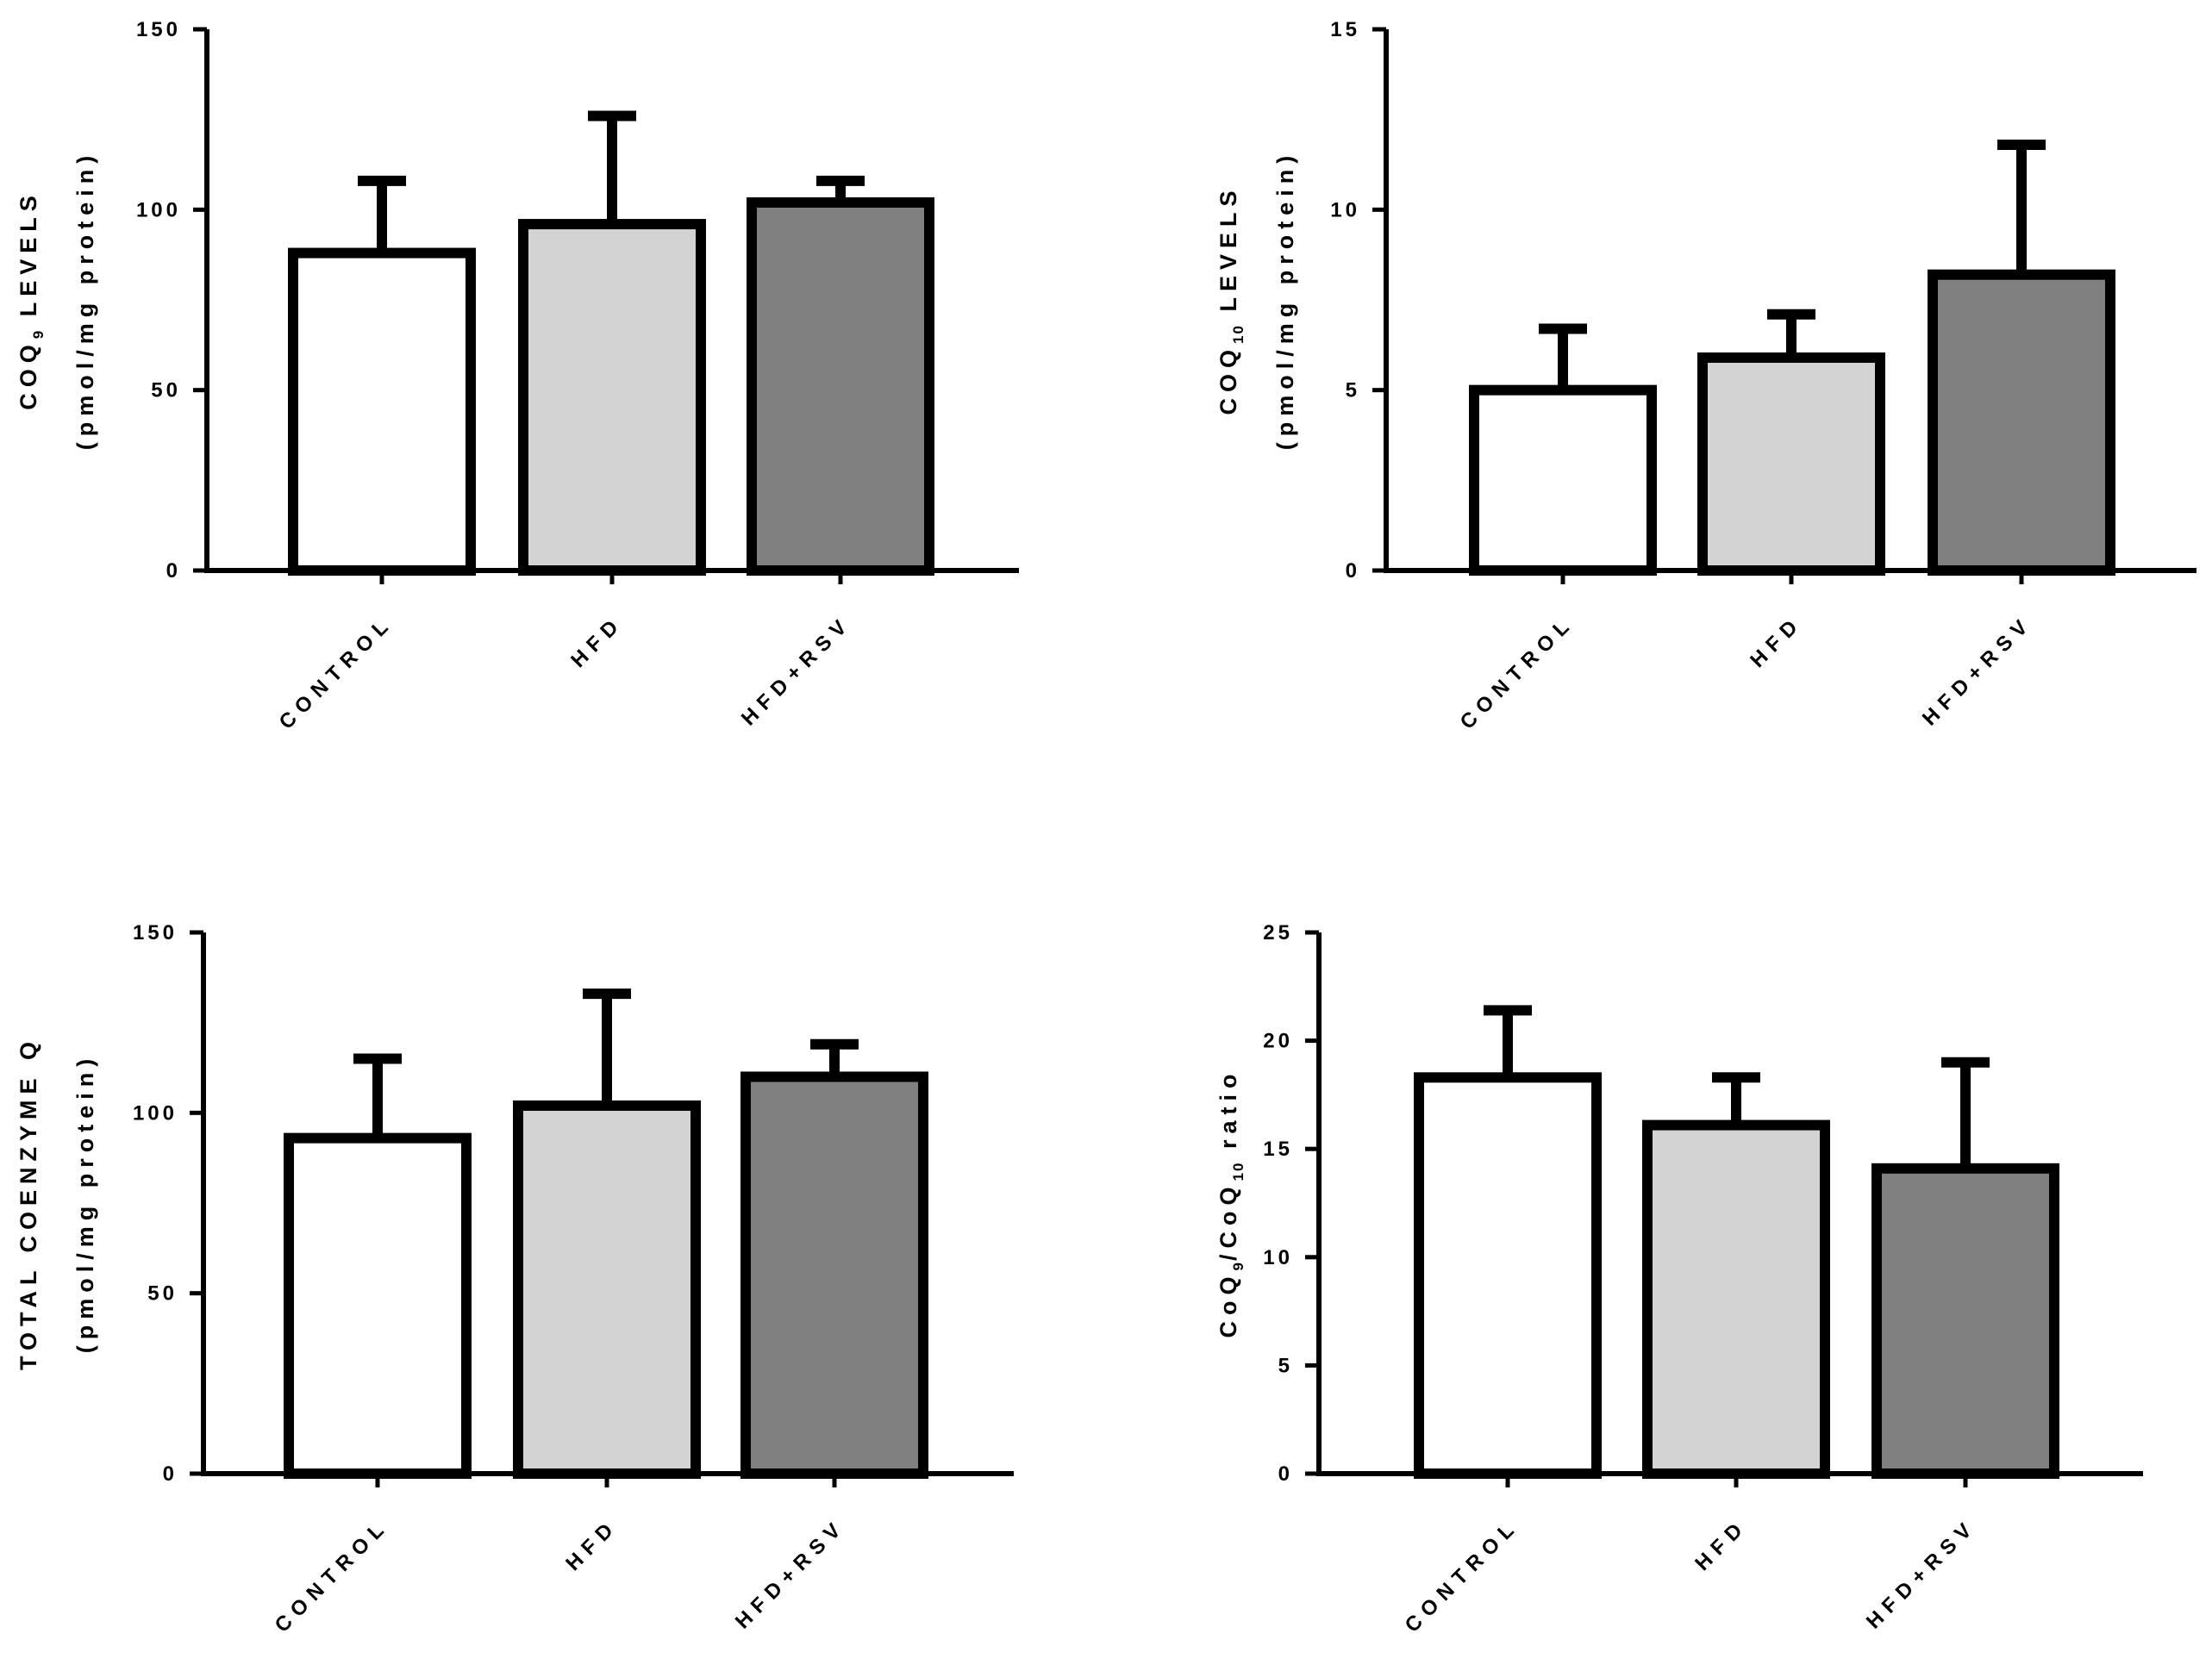 The width and height of the screenshot is (2212, 1671). What do you see at coordinates (1228, 1115) in the screenshot?
I see `y-axis-title-part: ratio` at bounding box center [1228, 1115].